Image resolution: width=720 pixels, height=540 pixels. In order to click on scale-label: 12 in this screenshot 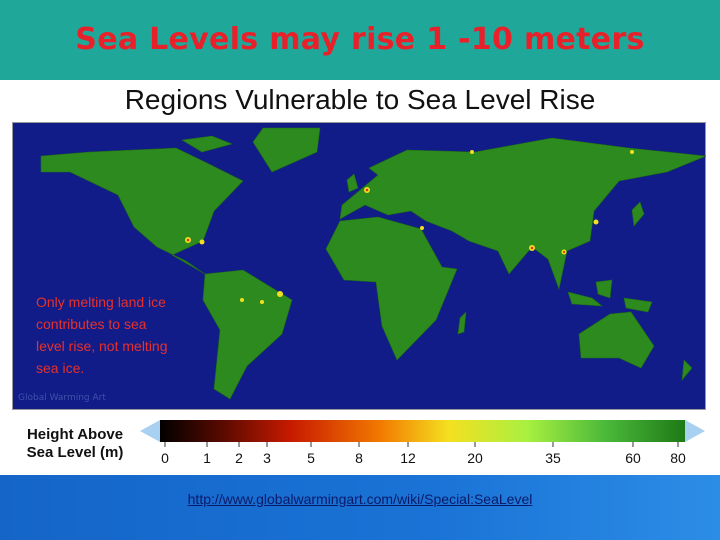, I will do `click(408, 458)`.